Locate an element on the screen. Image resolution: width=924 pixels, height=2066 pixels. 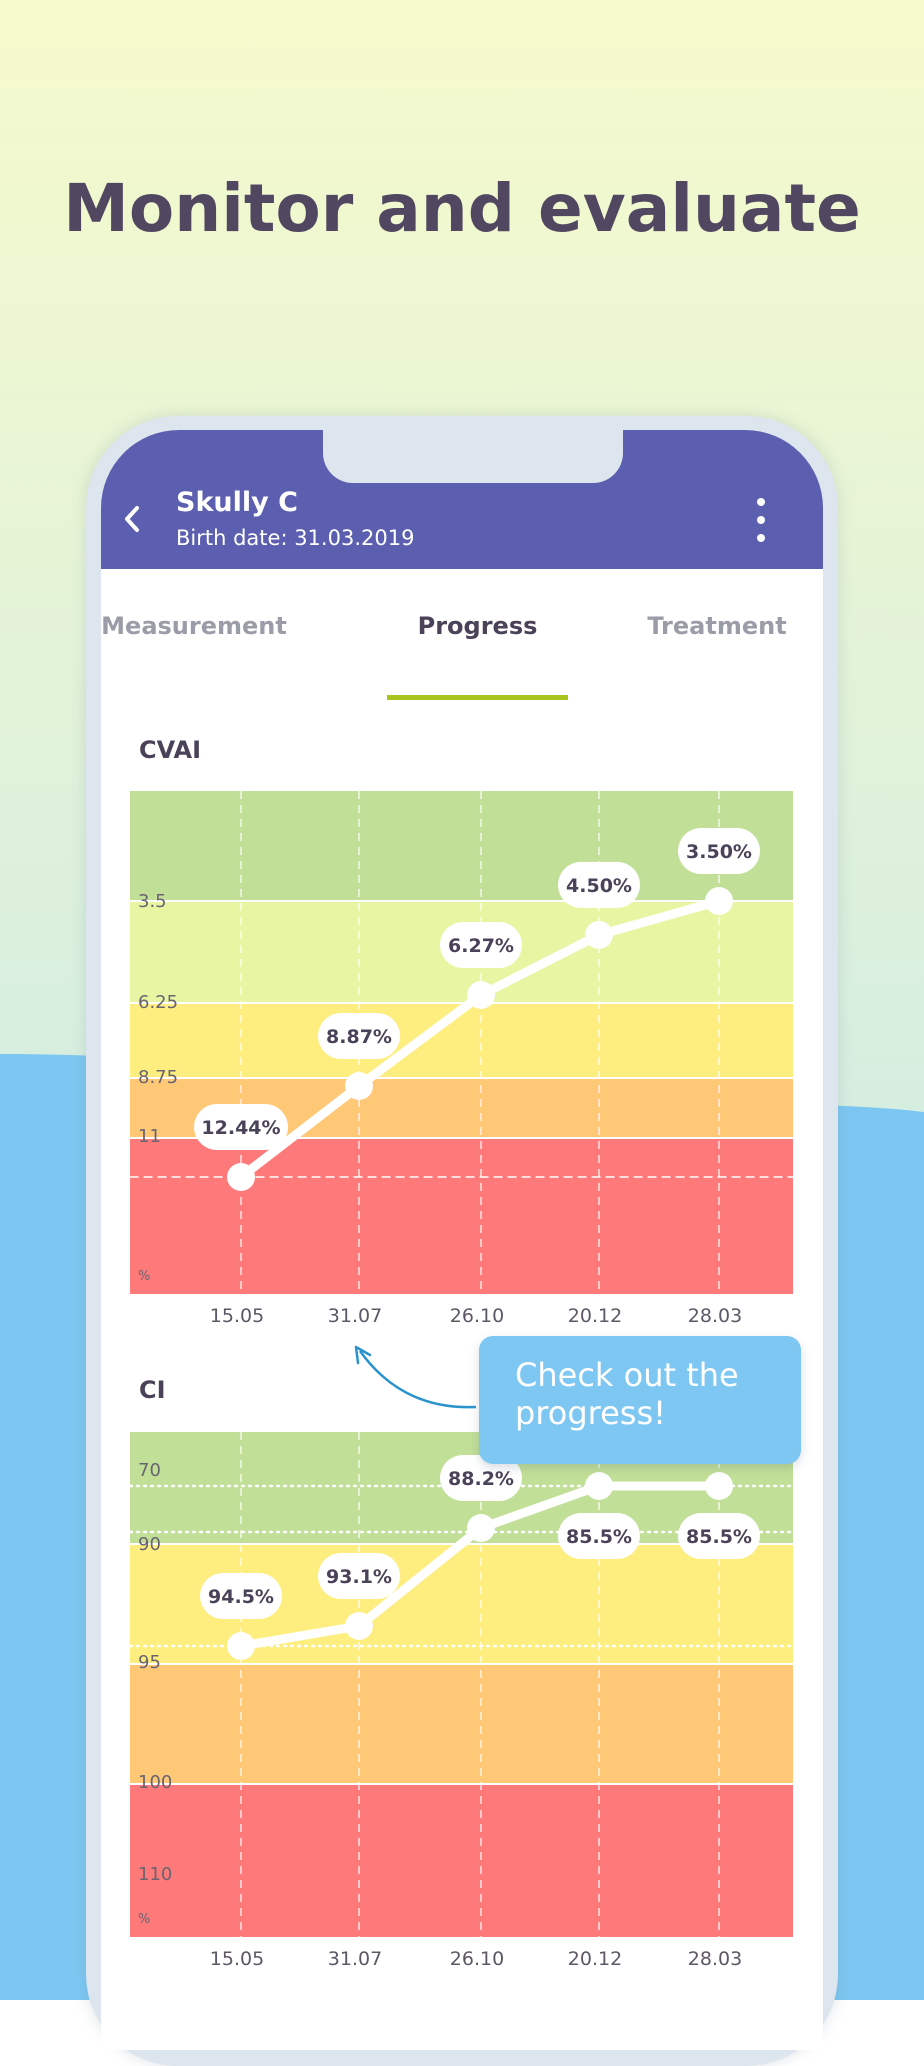
phone-notch is located at coordinates (473, 456).